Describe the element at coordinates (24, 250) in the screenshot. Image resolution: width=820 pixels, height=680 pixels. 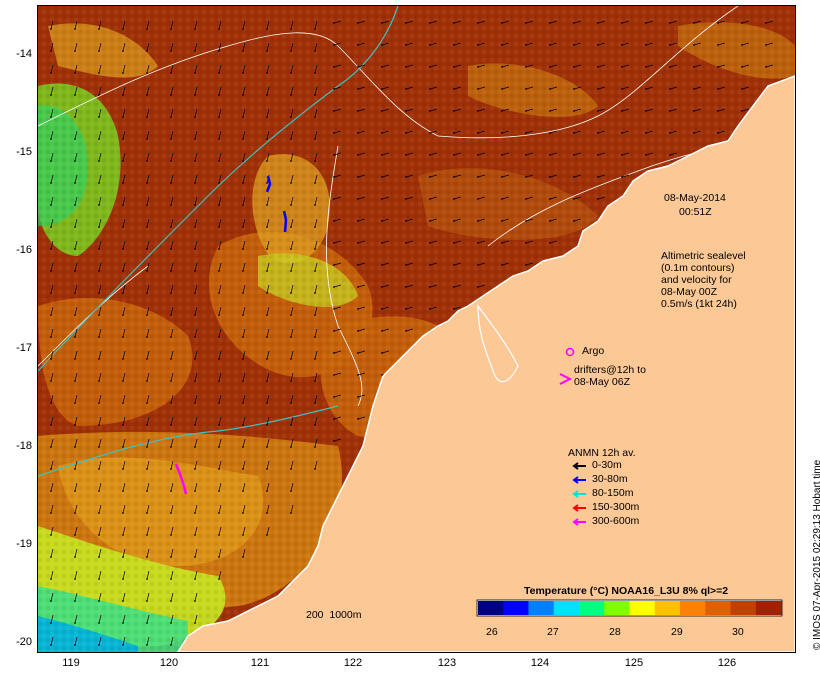
I see `y-tick-label: -16` at that location.